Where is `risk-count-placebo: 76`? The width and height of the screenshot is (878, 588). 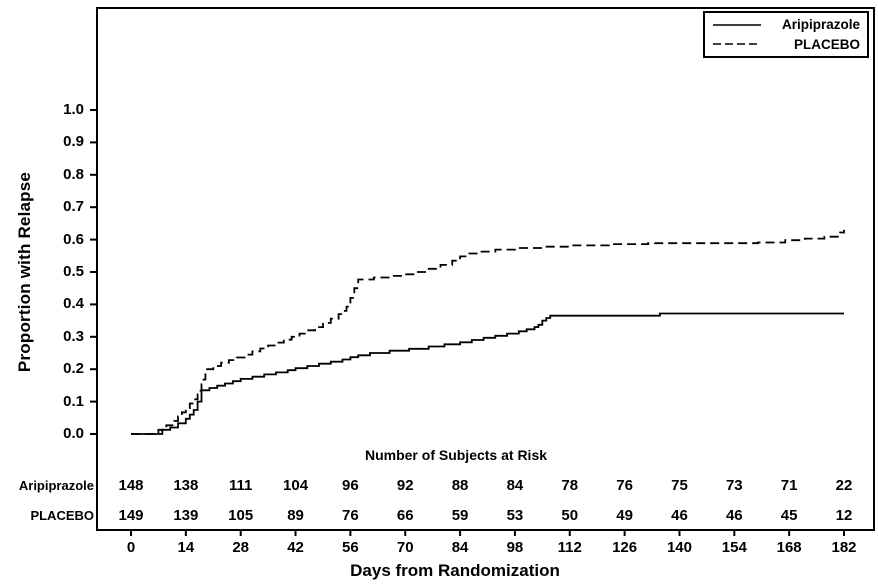
risk-count-placebo: 76 is located at coordinates (350, 515).